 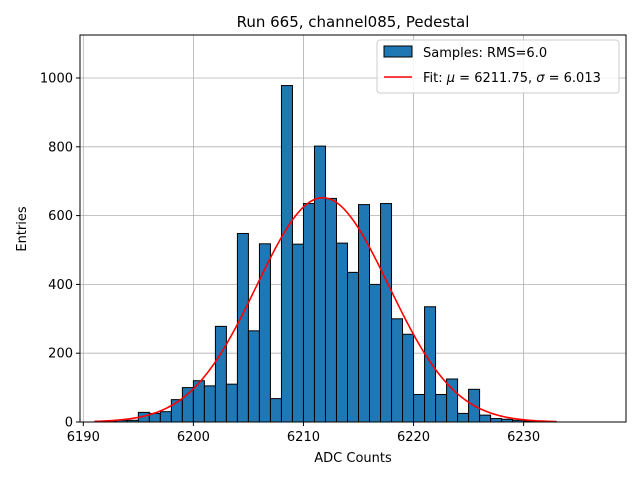 I want to click on y-tick-label: 600, so click(x=60, y=216).